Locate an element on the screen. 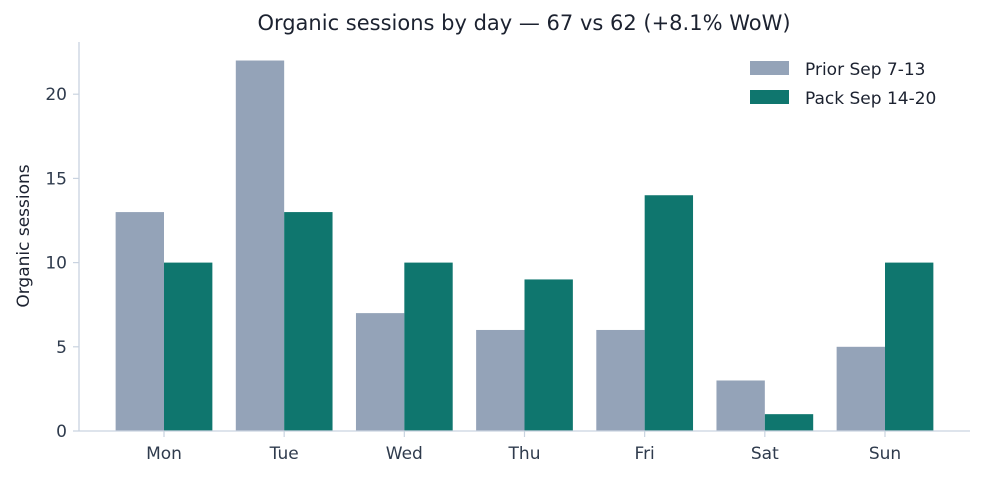 Image resolution: width=982 pixels, height=478 pixels. bar-prior-sun is located at coordinates (860, 388).